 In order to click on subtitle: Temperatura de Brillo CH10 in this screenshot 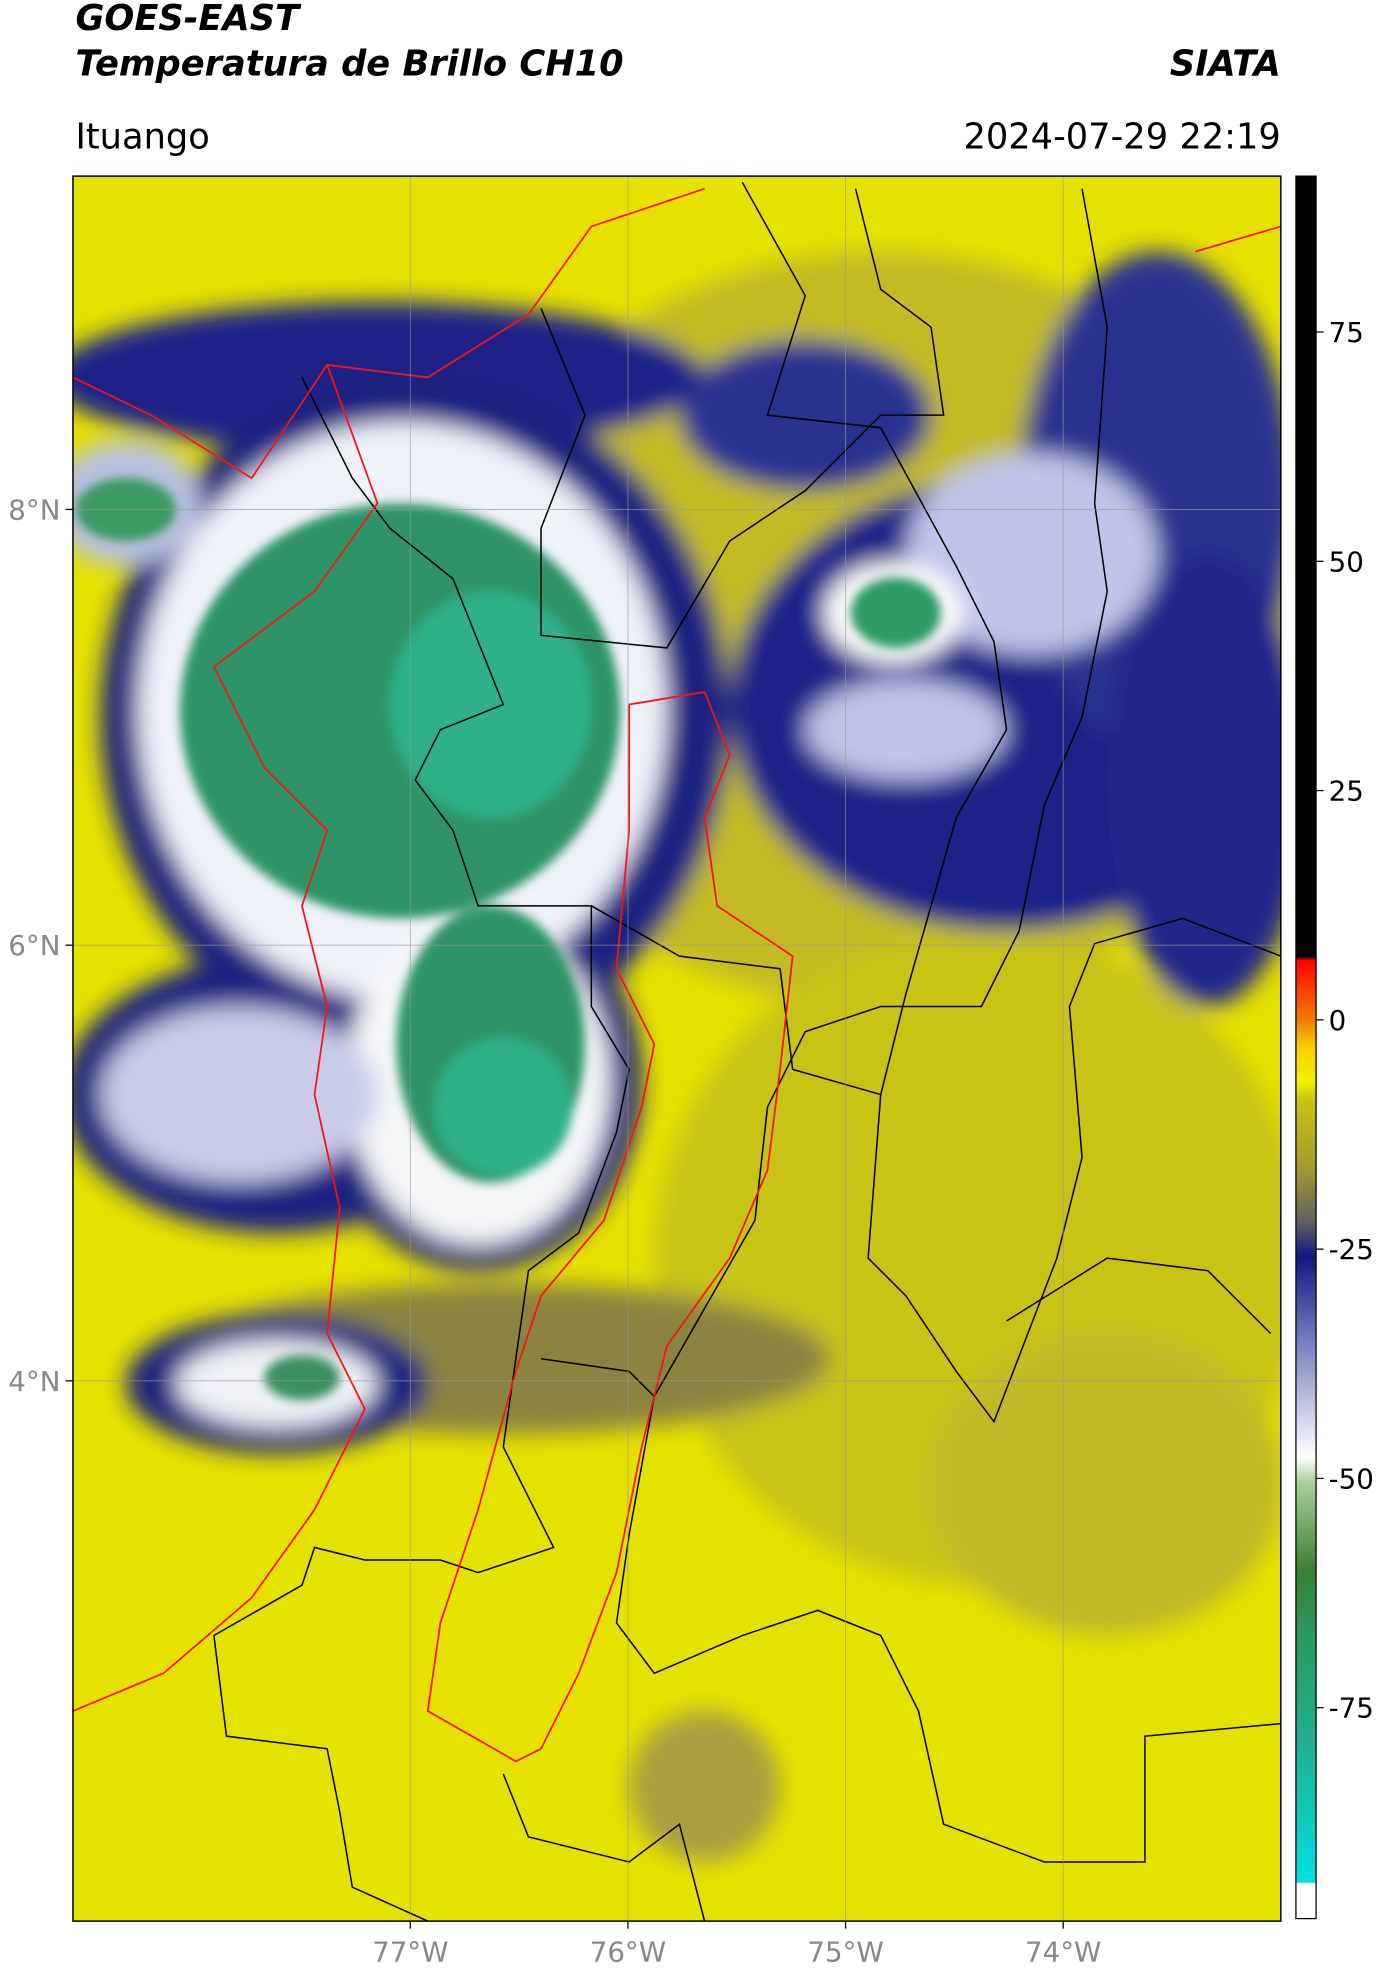, I will do `click(349, 63)`.